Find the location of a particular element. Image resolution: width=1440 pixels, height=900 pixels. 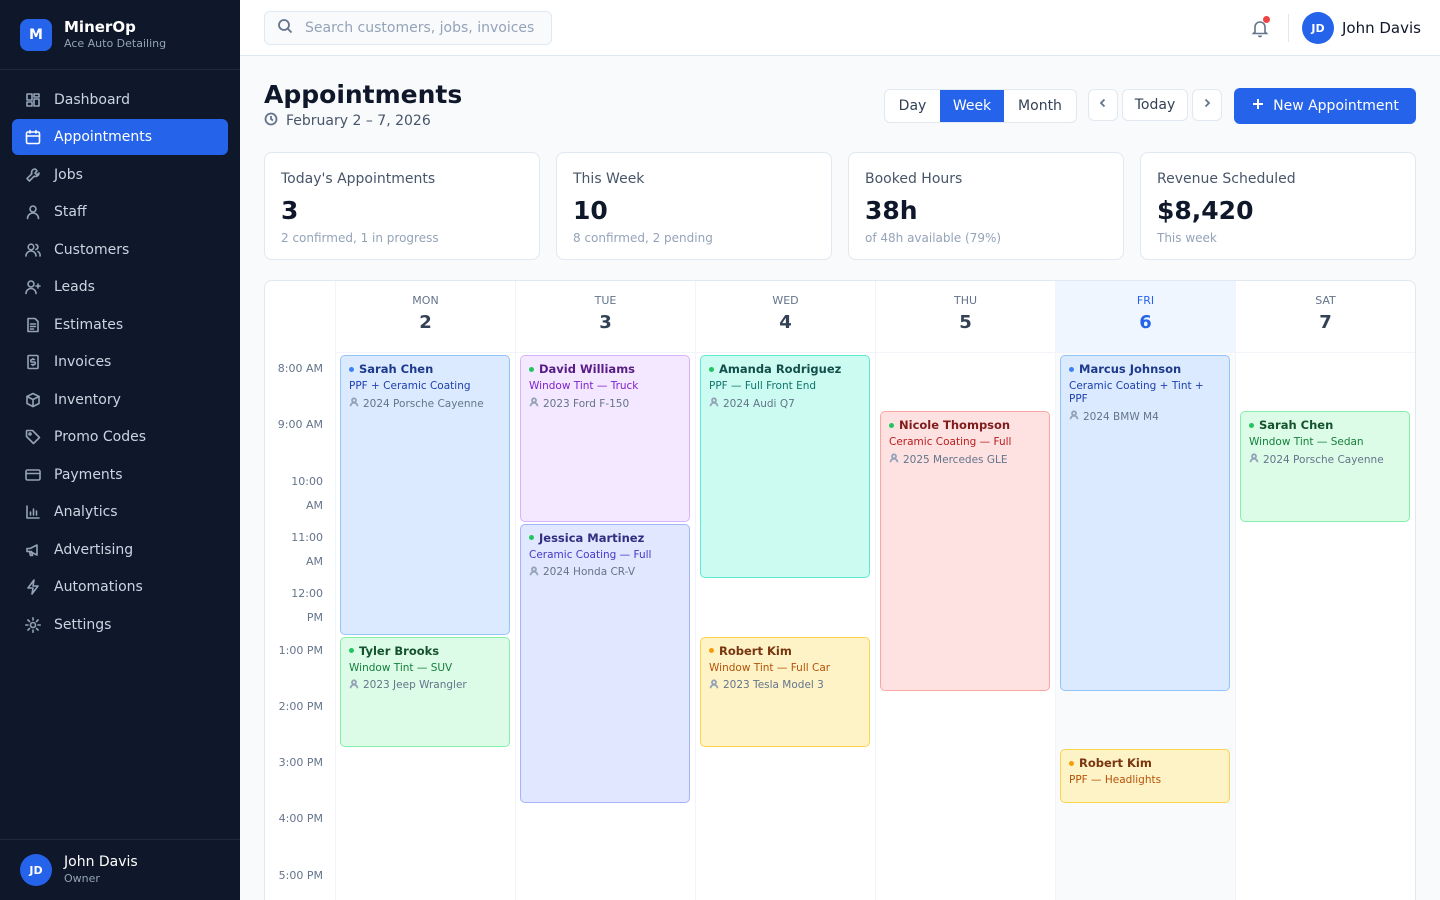

sidebar-item-label: Customers is located at coordinates (92, 249).